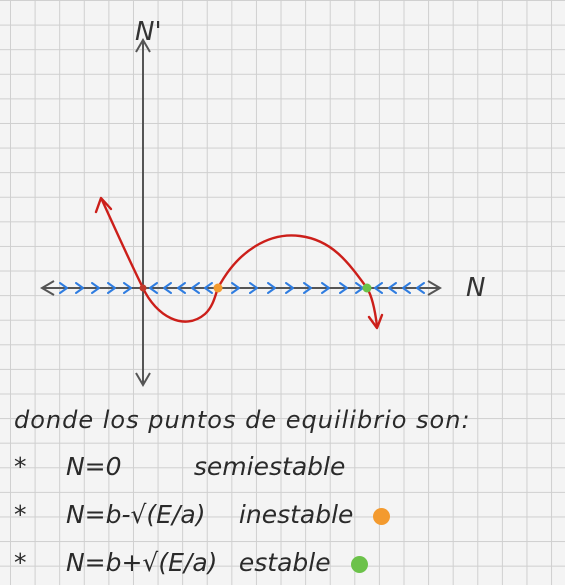  I want to click on curve-arrowhead-end, so click(375, 321).